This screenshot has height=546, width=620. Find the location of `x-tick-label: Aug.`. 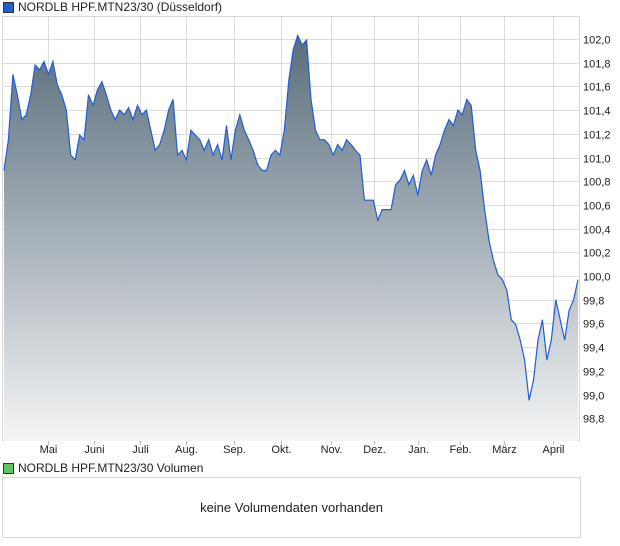

x-tick-label: Aug. is located at coordinates (186, 450).